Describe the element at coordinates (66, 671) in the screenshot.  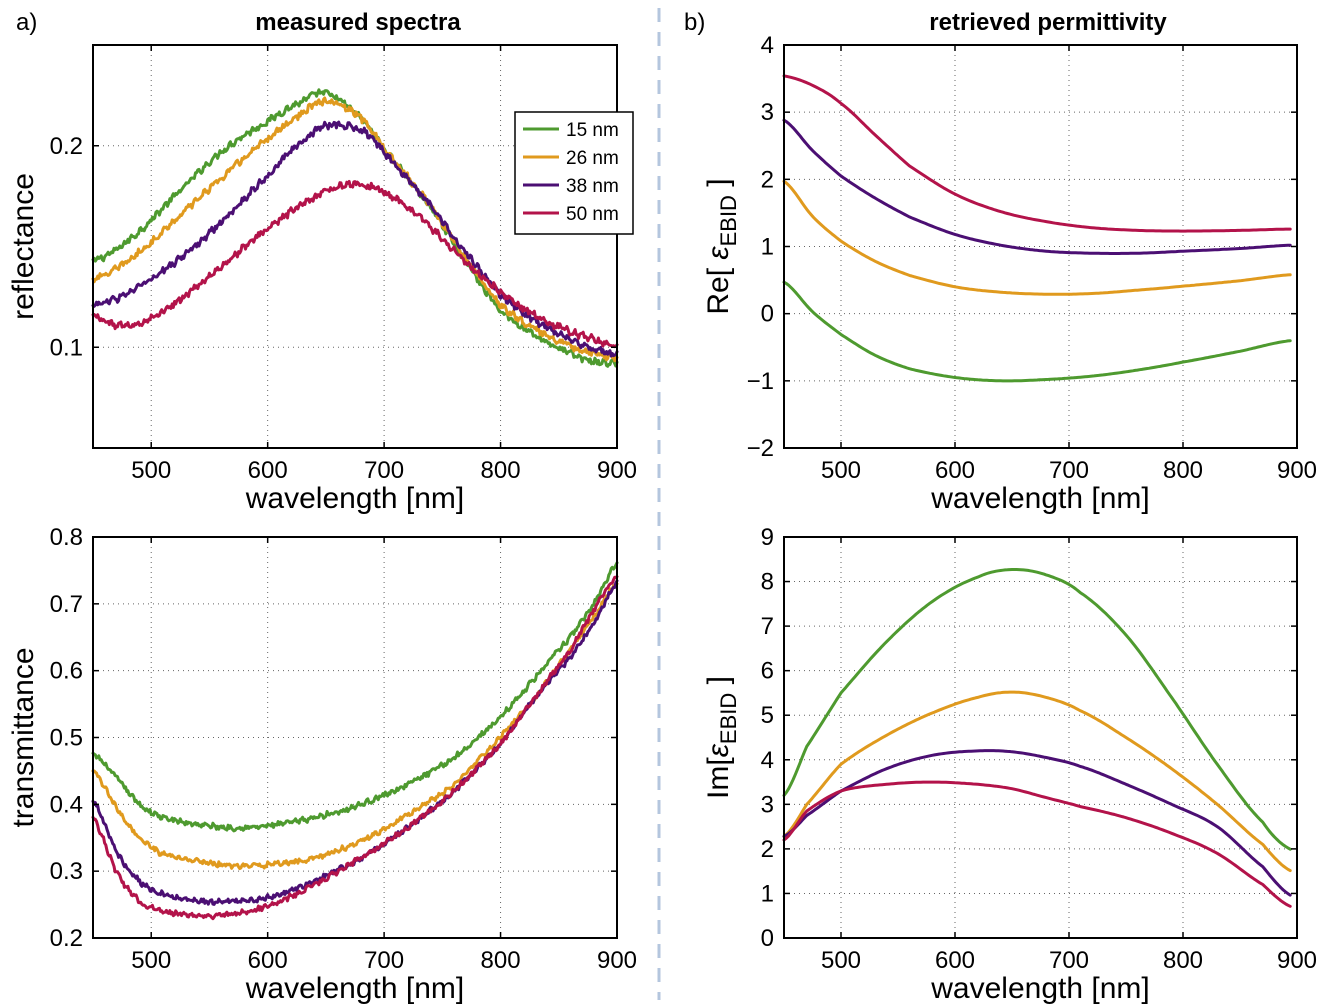
I see `y-tick-label: 0.6` at that location.